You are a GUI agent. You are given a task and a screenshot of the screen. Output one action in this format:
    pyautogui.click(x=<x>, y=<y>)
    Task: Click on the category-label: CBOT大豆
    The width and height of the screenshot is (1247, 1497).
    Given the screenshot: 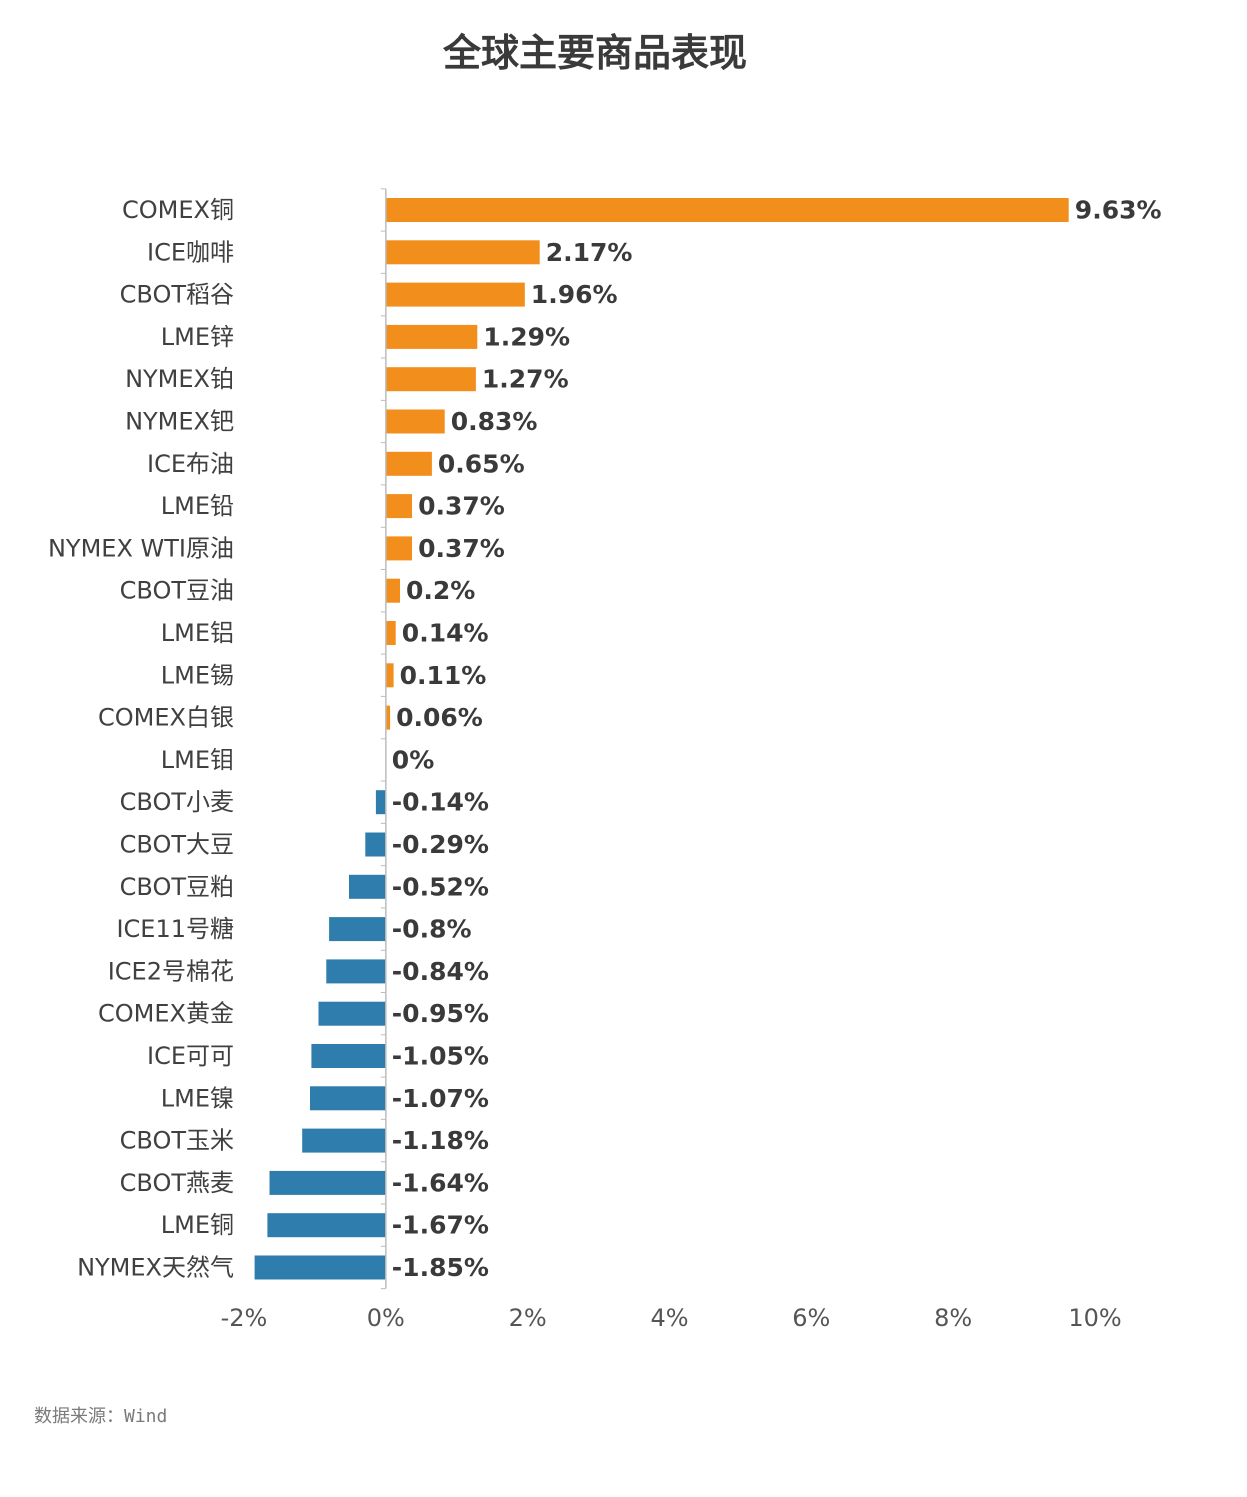 What is the action you would take?
    pyautogui.click(x=177, y=845)
    